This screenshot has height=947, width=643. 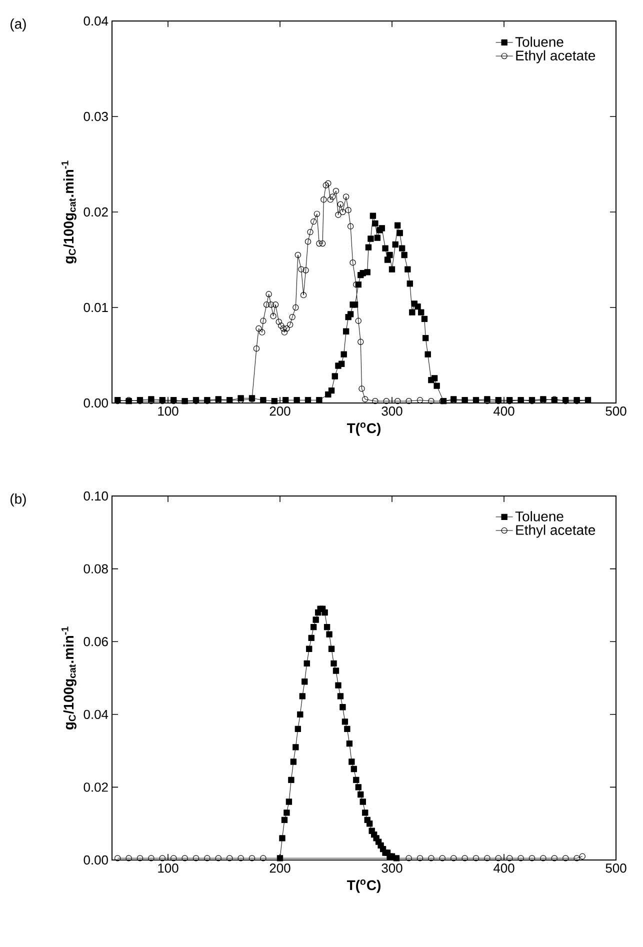 What do you see at coordinates (96, 117) in the screenshot?
I see `y-tick-label: 0.03` at bounding box center [96, 117].